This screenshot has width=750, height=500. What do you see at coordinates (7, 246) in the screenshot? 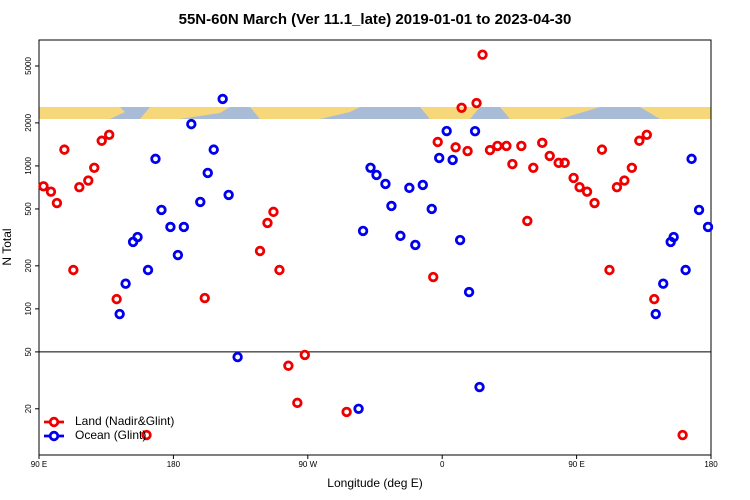
I see `y-axis-label: N Total` at bounding box center [7, 246].